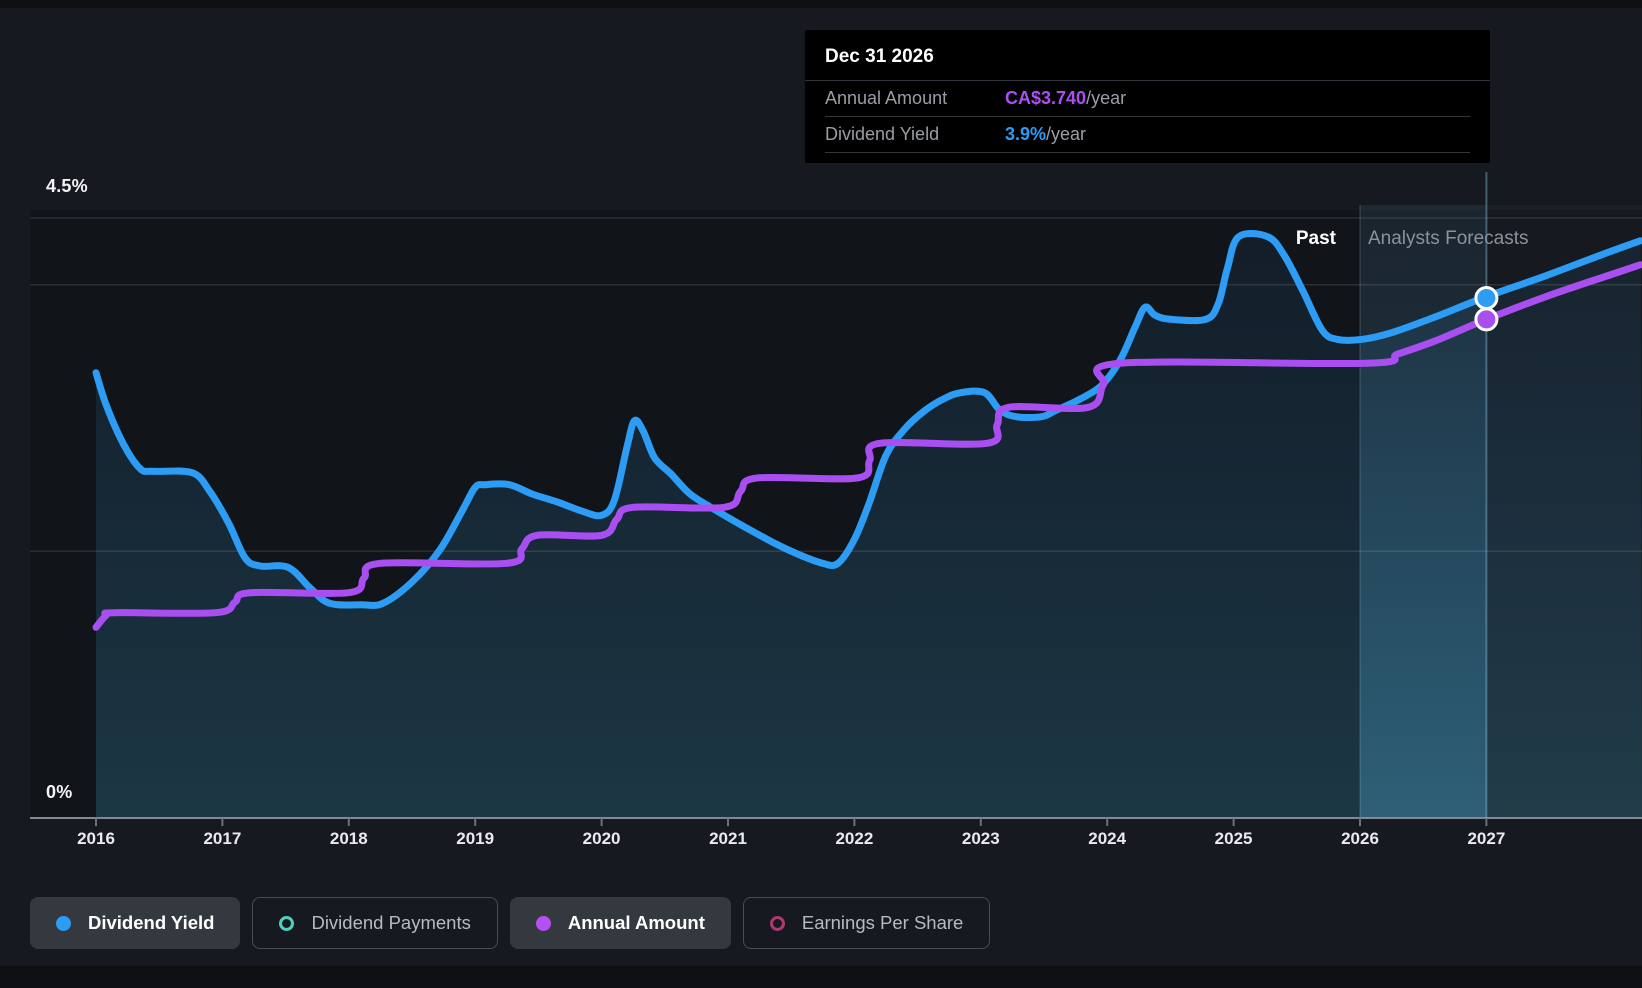  What do you see at coordinates (821, 977) in the screenshot?
I see `bottom-edge-band` at bounding box center [821, 977].